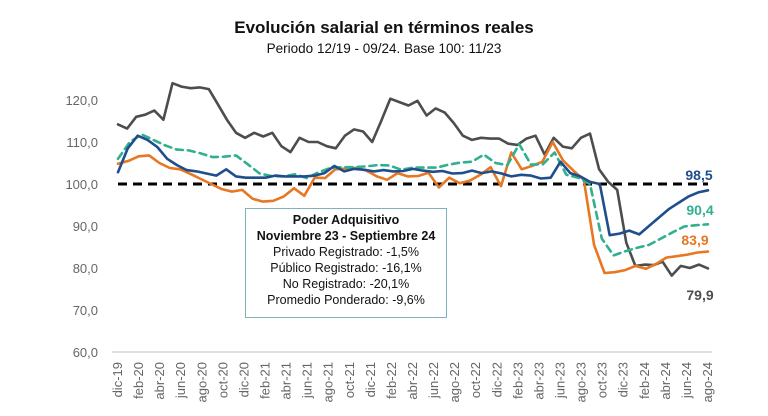  Describe the element at coordinates (602, 380) in the screenshot. I see `x-tick-label: oct-23` at that location.